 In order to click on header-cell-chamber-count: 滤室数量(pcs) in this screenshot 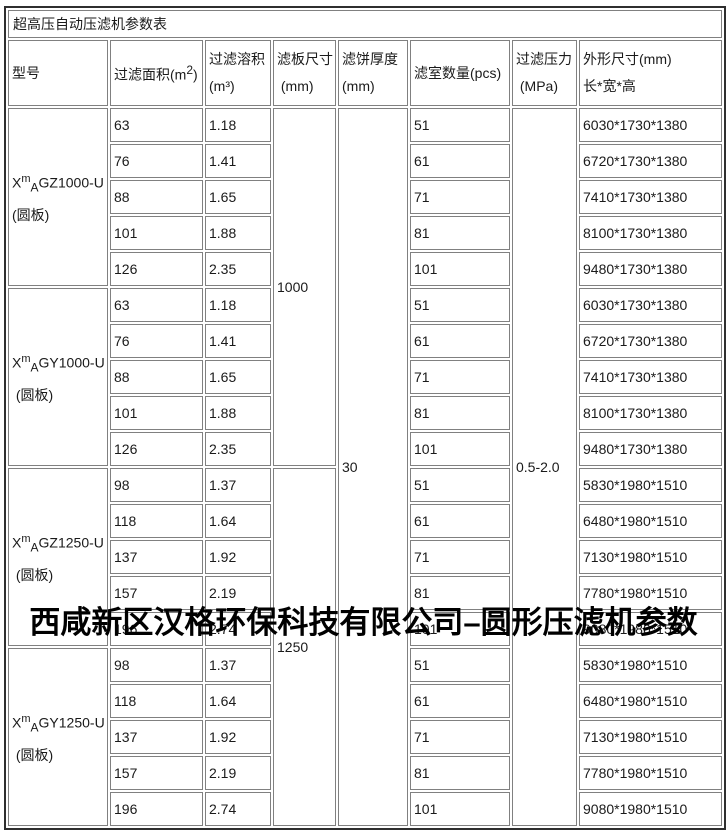, I will do `click(460, 73)`.